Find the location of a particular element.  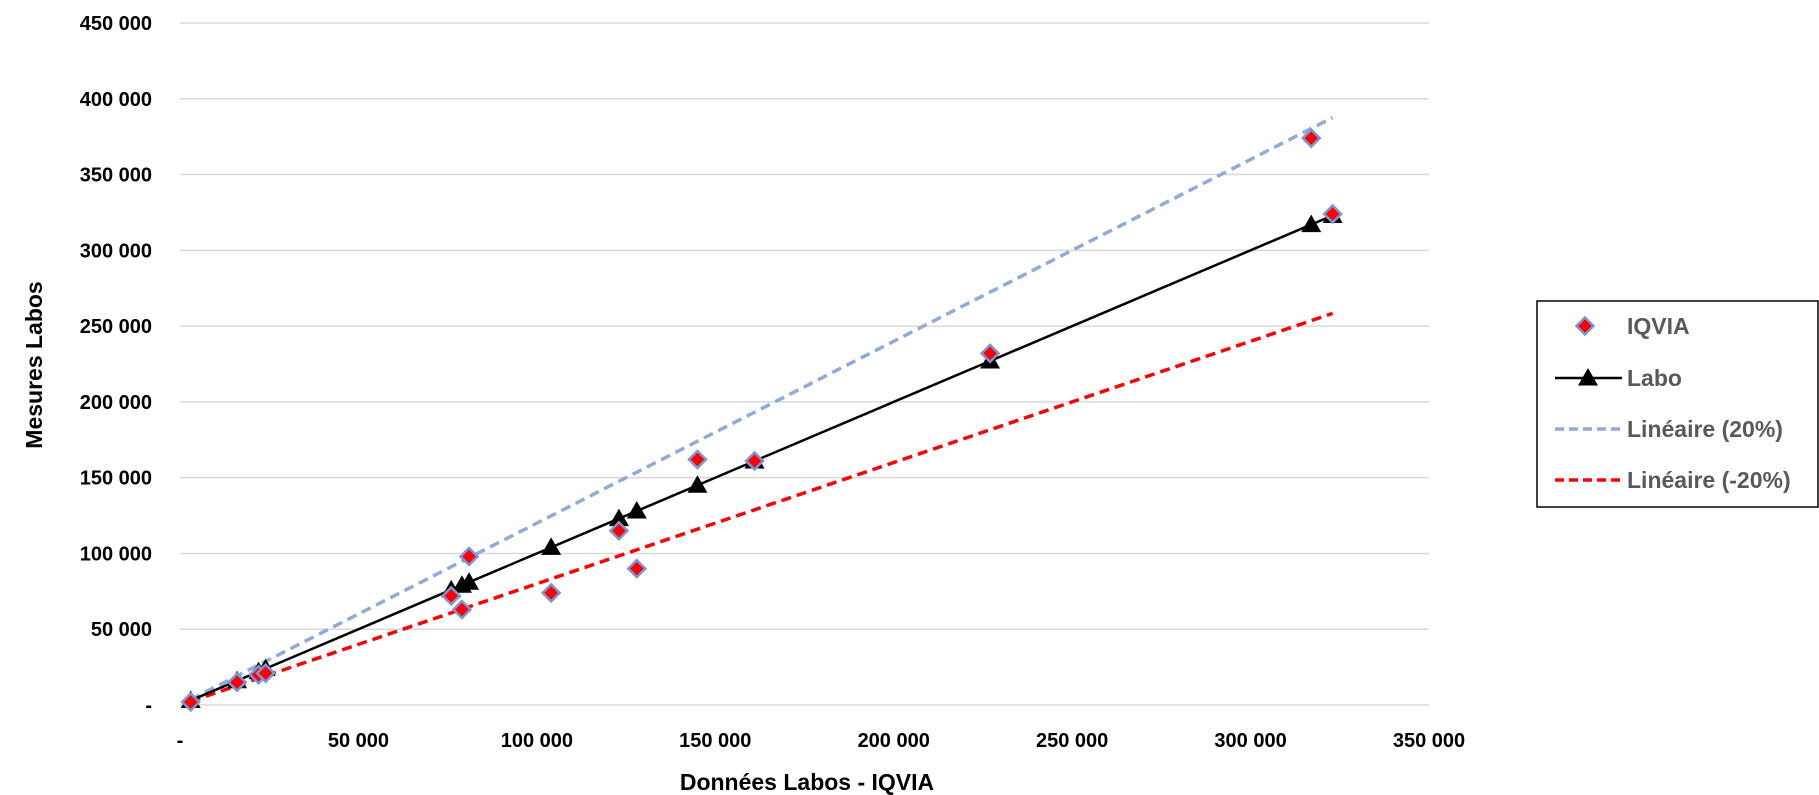

y-tick-label: 100 000 is located at coordinates (116, 554).